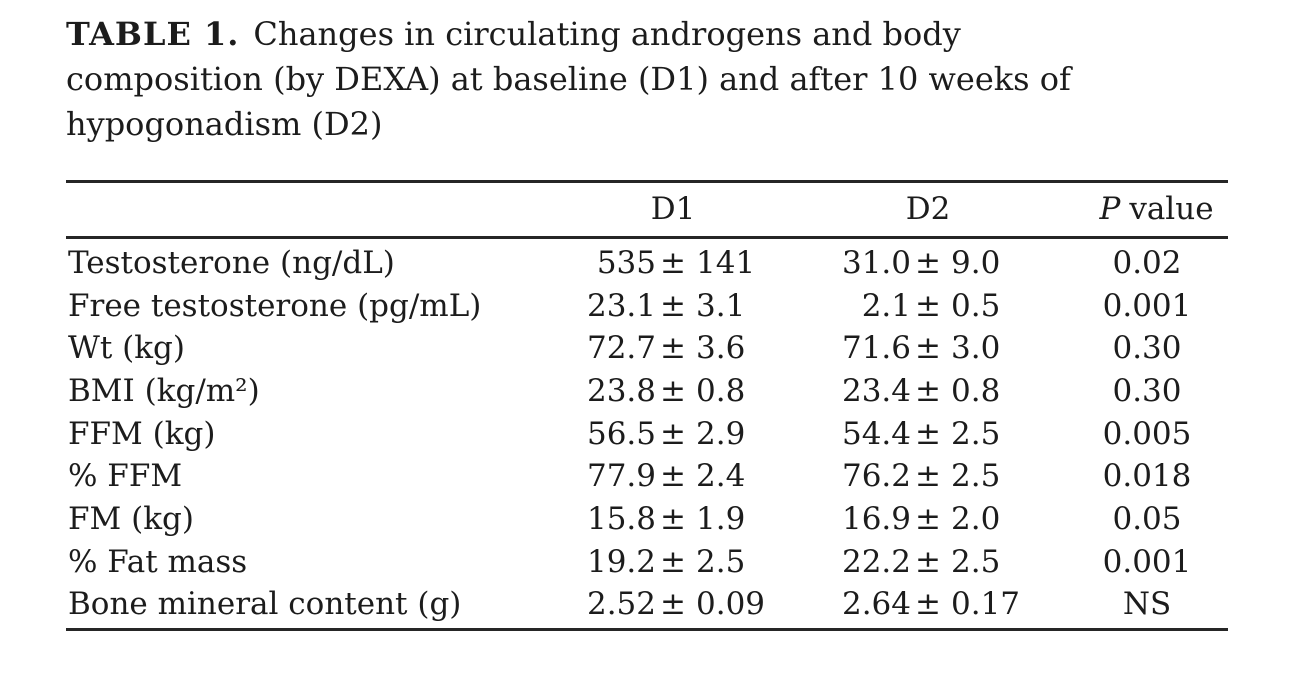  I want to click on d2-cell: 23.4 ±0.8, so click(928, 390).